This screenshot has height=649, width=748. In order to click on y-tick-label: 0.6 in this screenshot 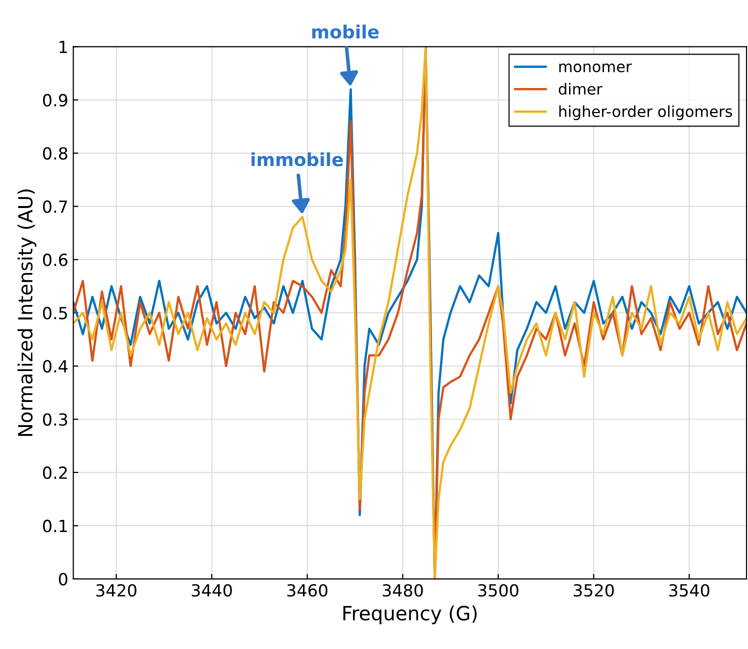, I will do `click(55, 260)`.